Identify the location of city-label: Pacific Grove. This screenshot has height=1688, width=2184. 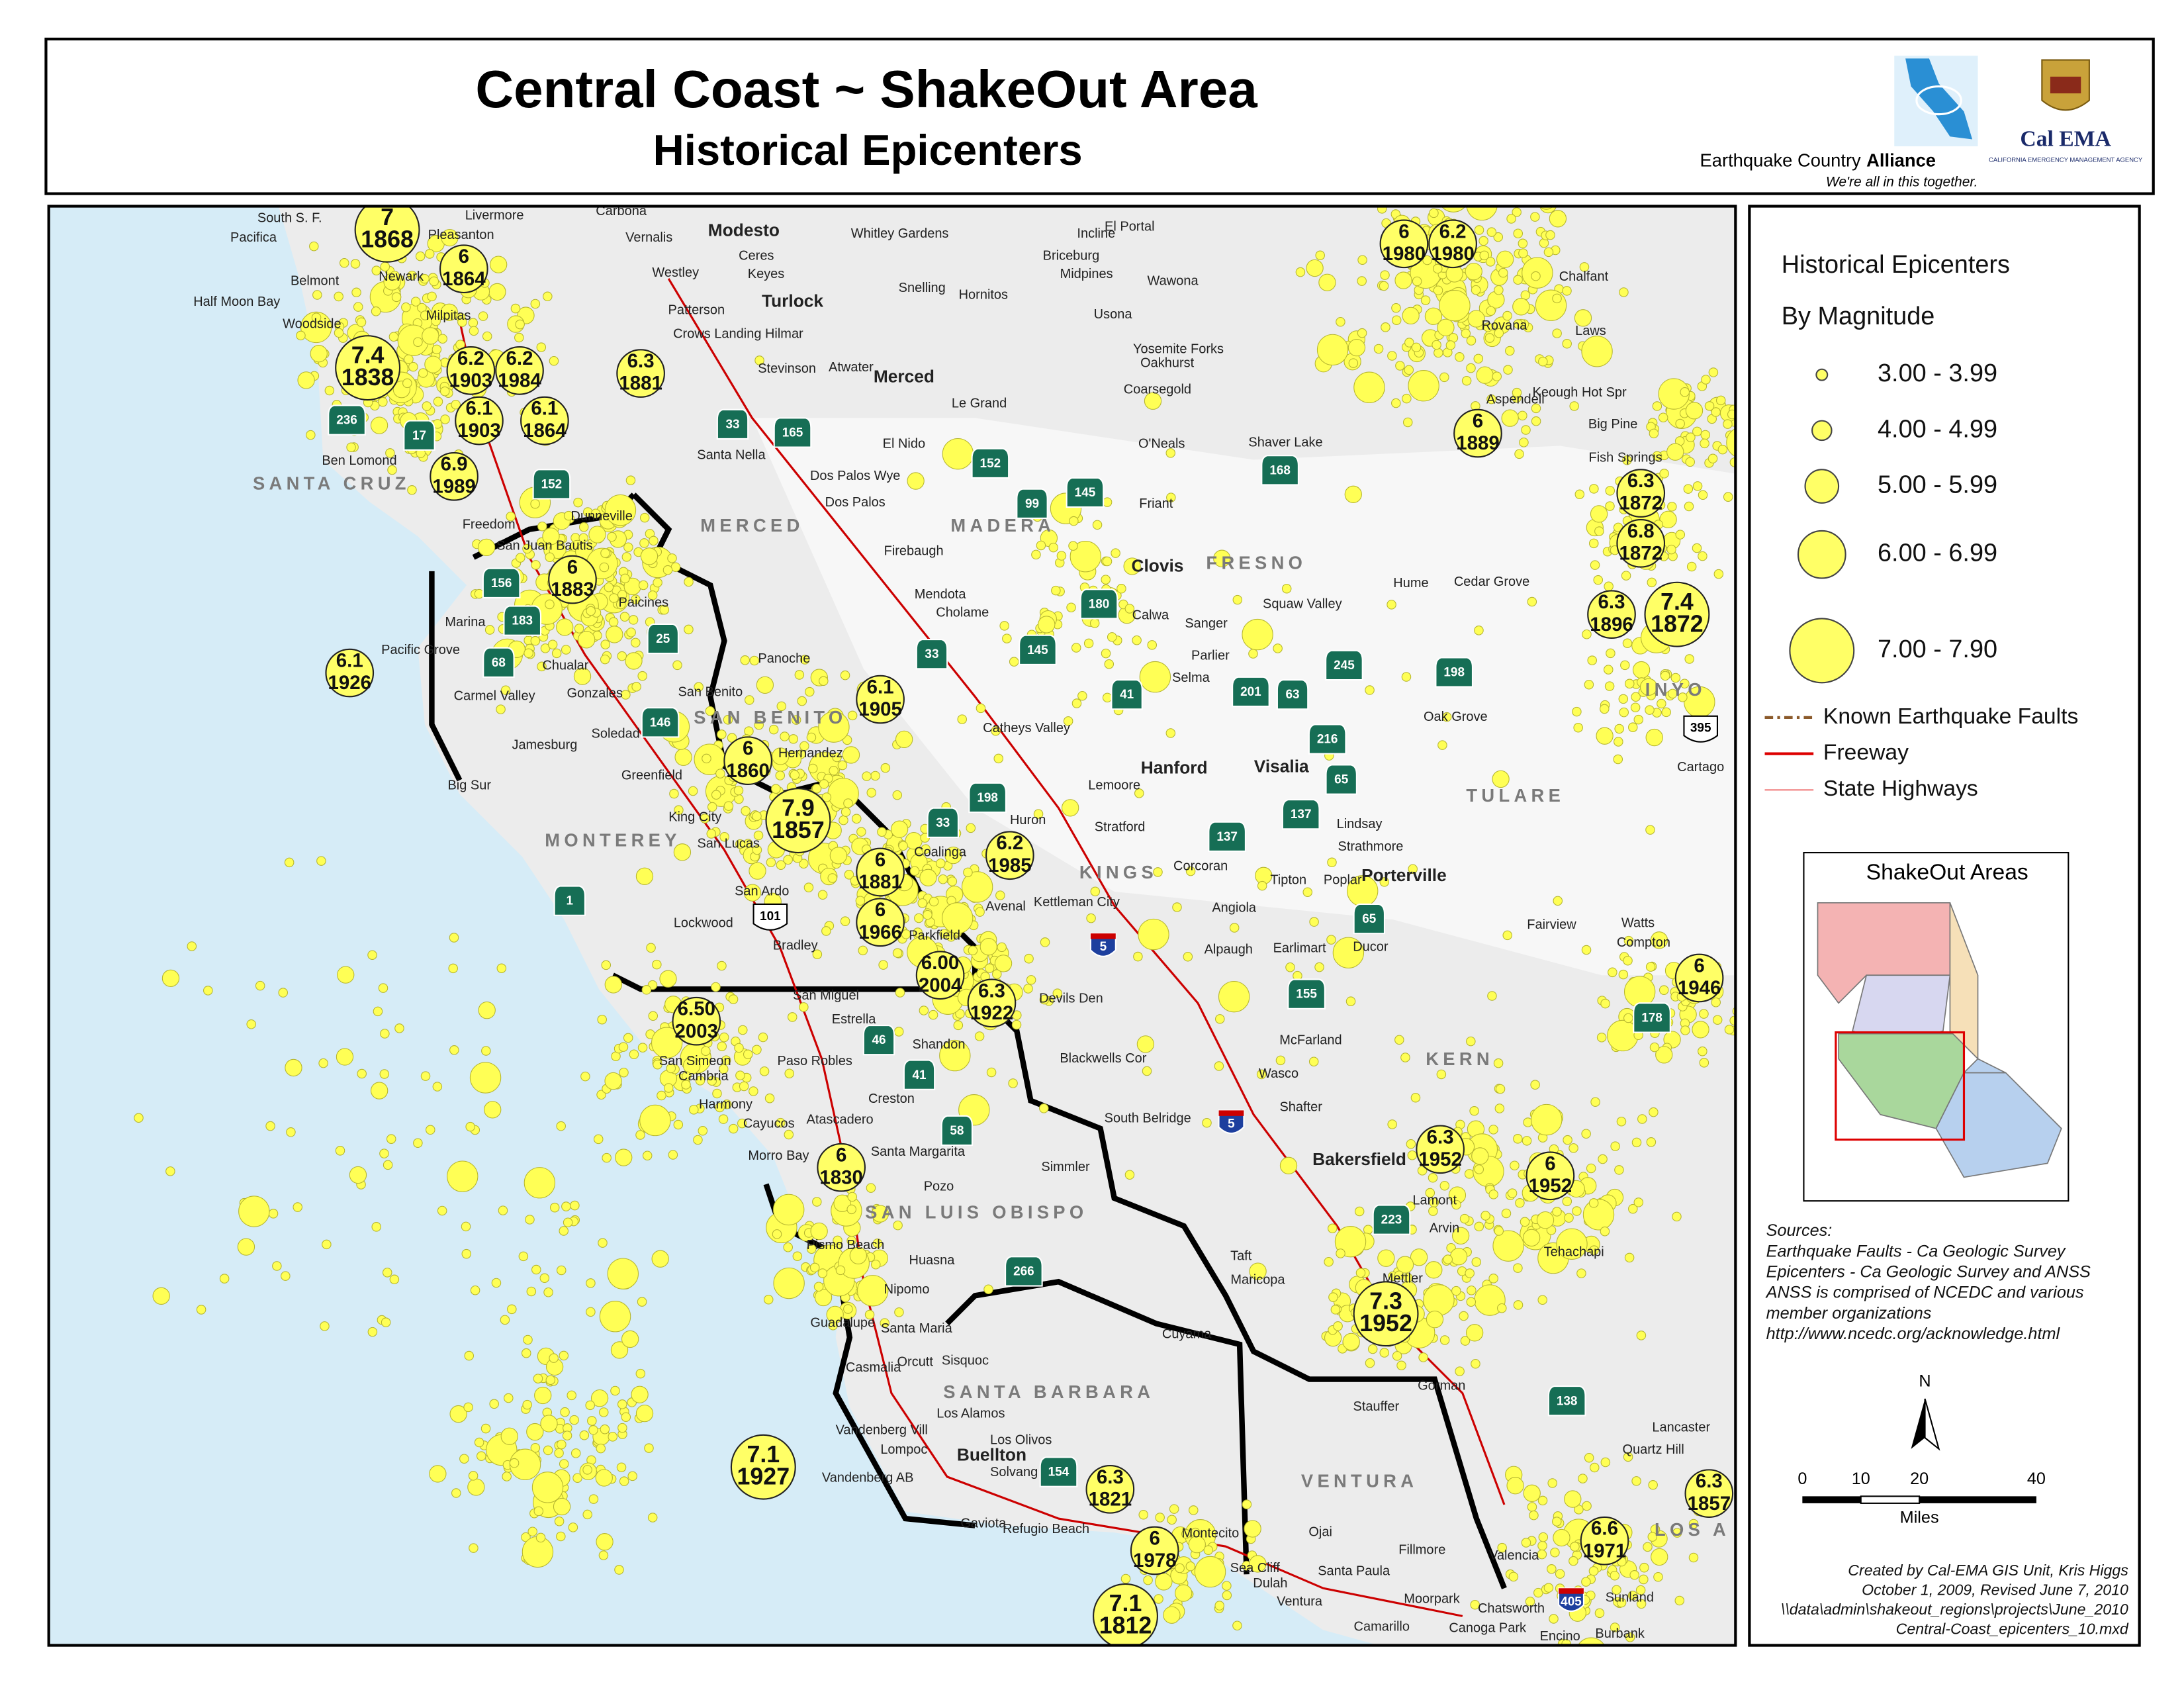
(420, 650).